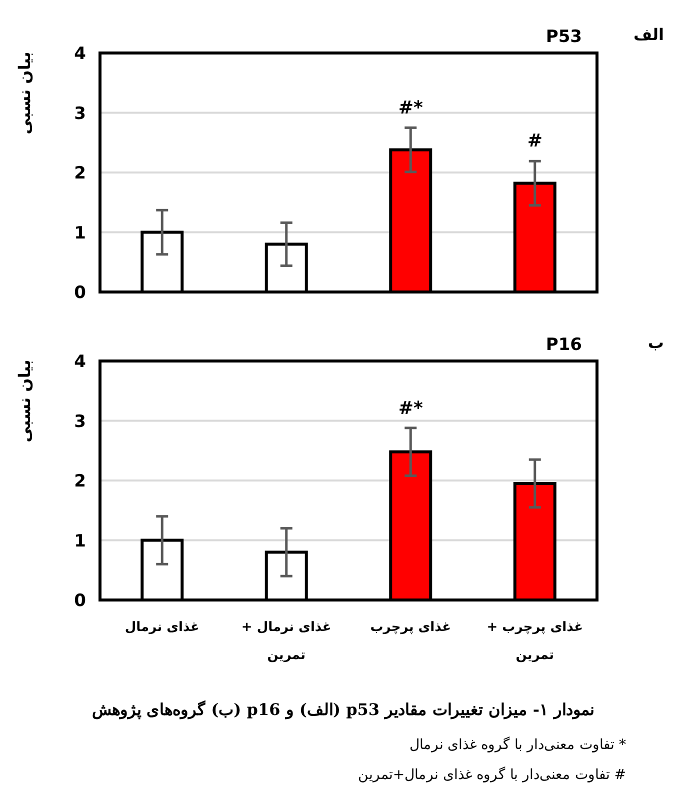 The image size is (686, 804). What do you see at coordinates (656, 342) in the screenshot?
I see `text: ب` at bounding box center [656, 342].